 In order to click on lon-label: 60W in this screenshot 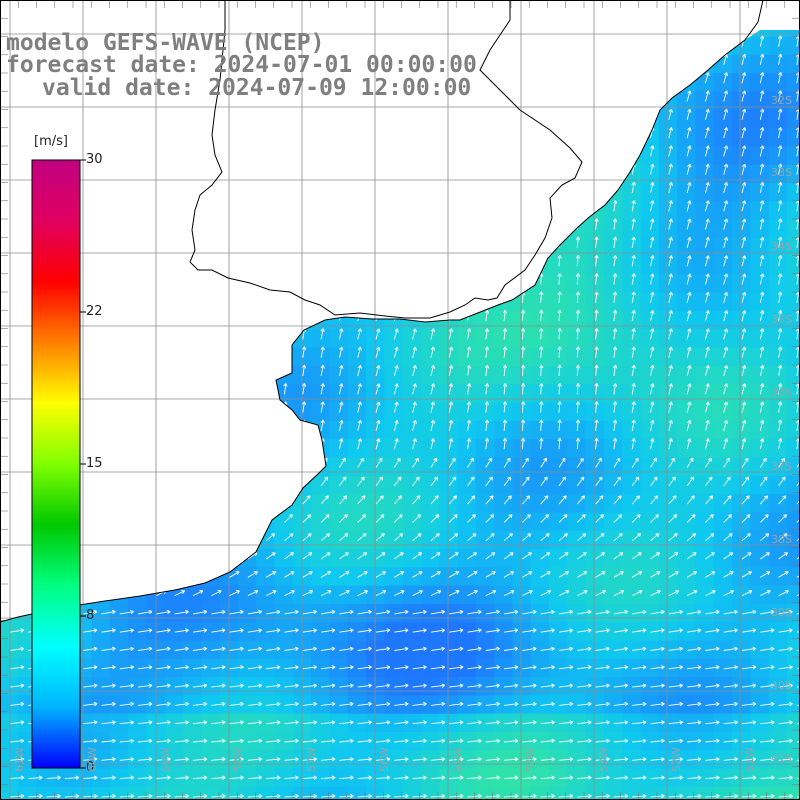, I will do `click(92, 759)`.